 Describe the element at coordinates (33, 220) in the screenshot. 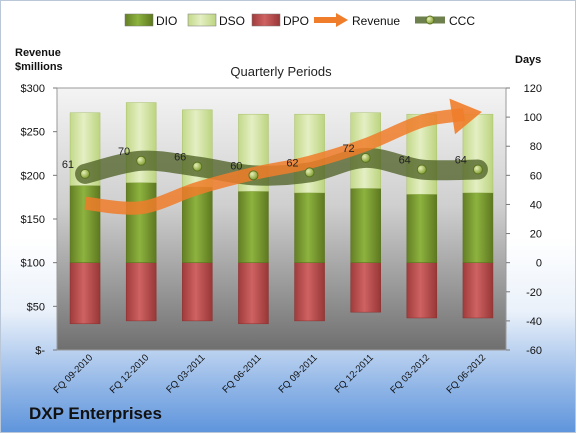

I see `left-tick-label: $150` at that location.